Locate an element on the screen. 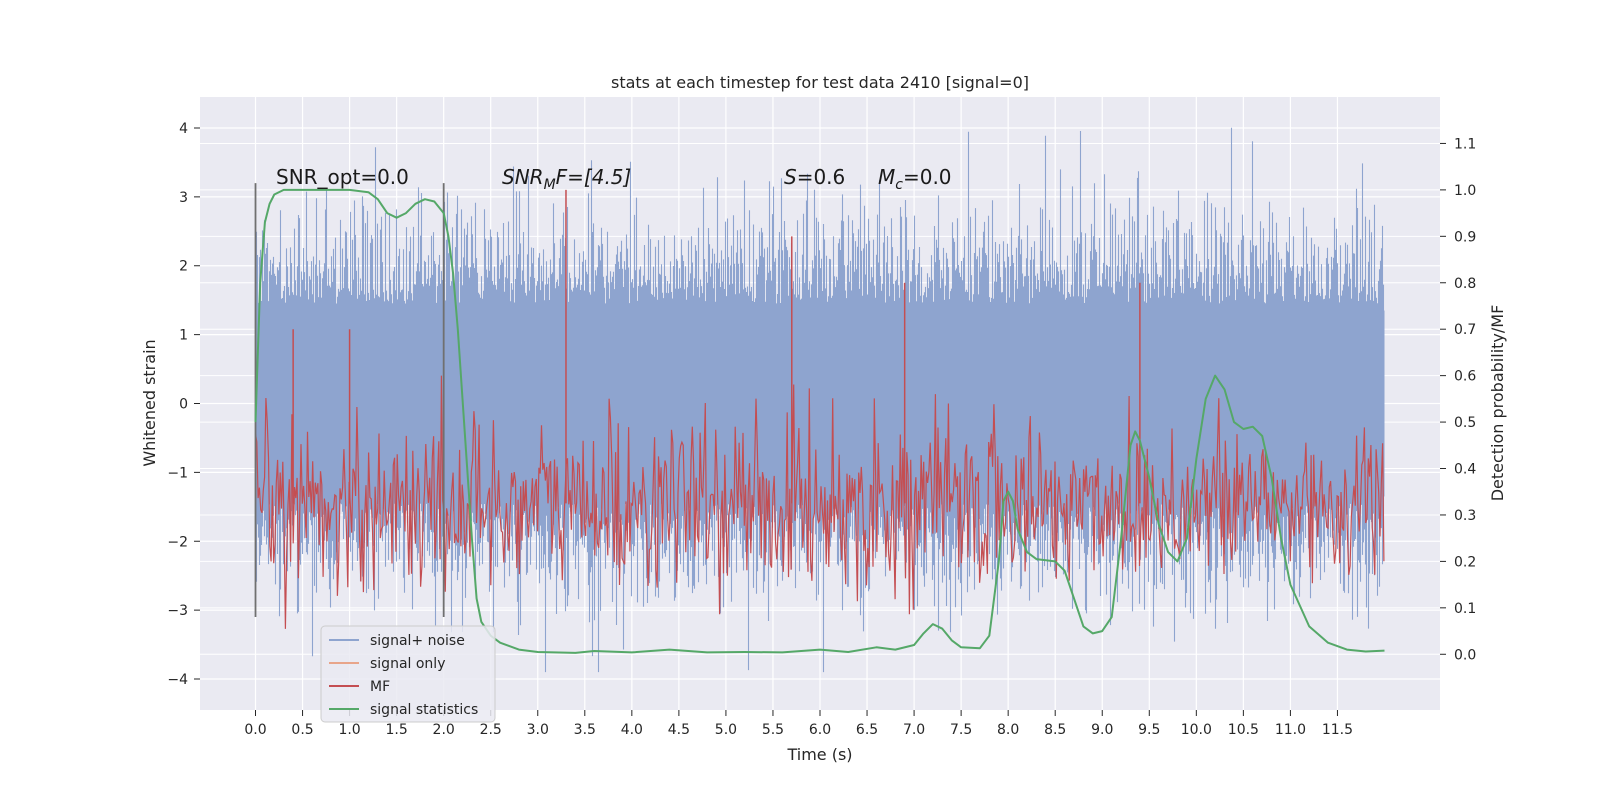 This screenshot has height=800, width=1600. right-tick-label-10: 0.1 is located at coordinates (1465, 609).